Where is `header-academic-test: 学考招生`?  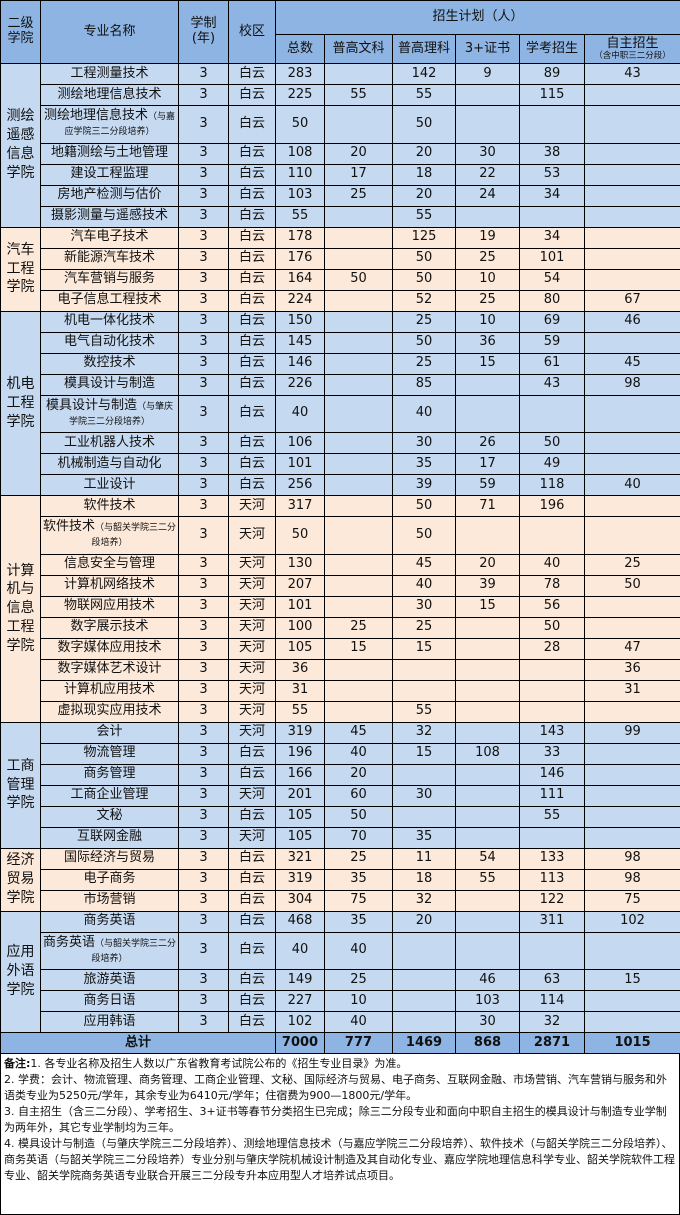 header-academic-test: 学考招生 is located at coordinates (552, 49).